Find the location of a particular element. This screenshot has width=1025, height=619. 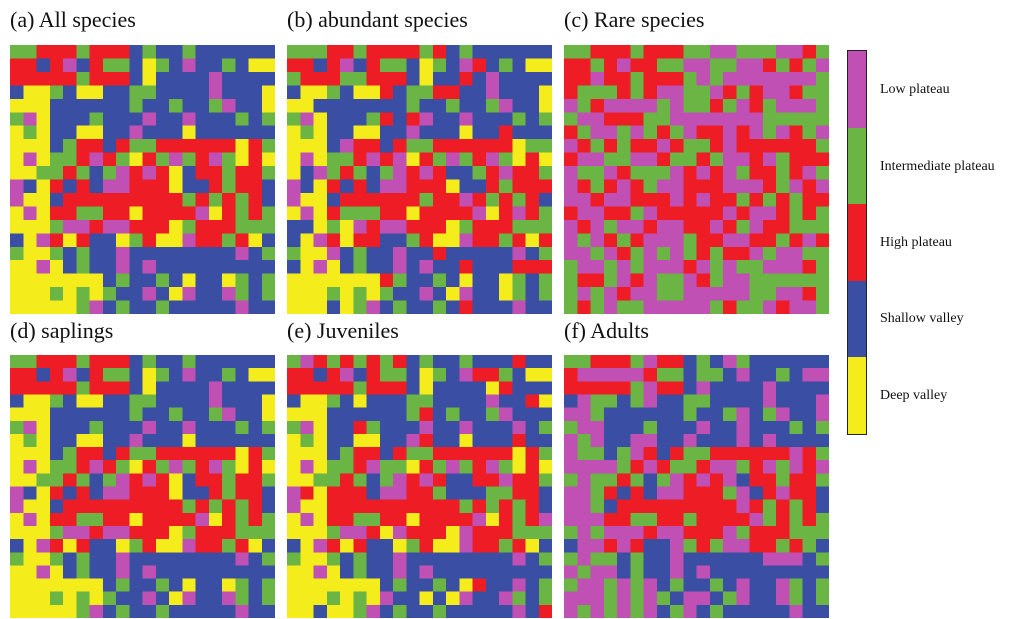

legend-label-low-plateau: Low plateau is located at coordinates (915, 89).